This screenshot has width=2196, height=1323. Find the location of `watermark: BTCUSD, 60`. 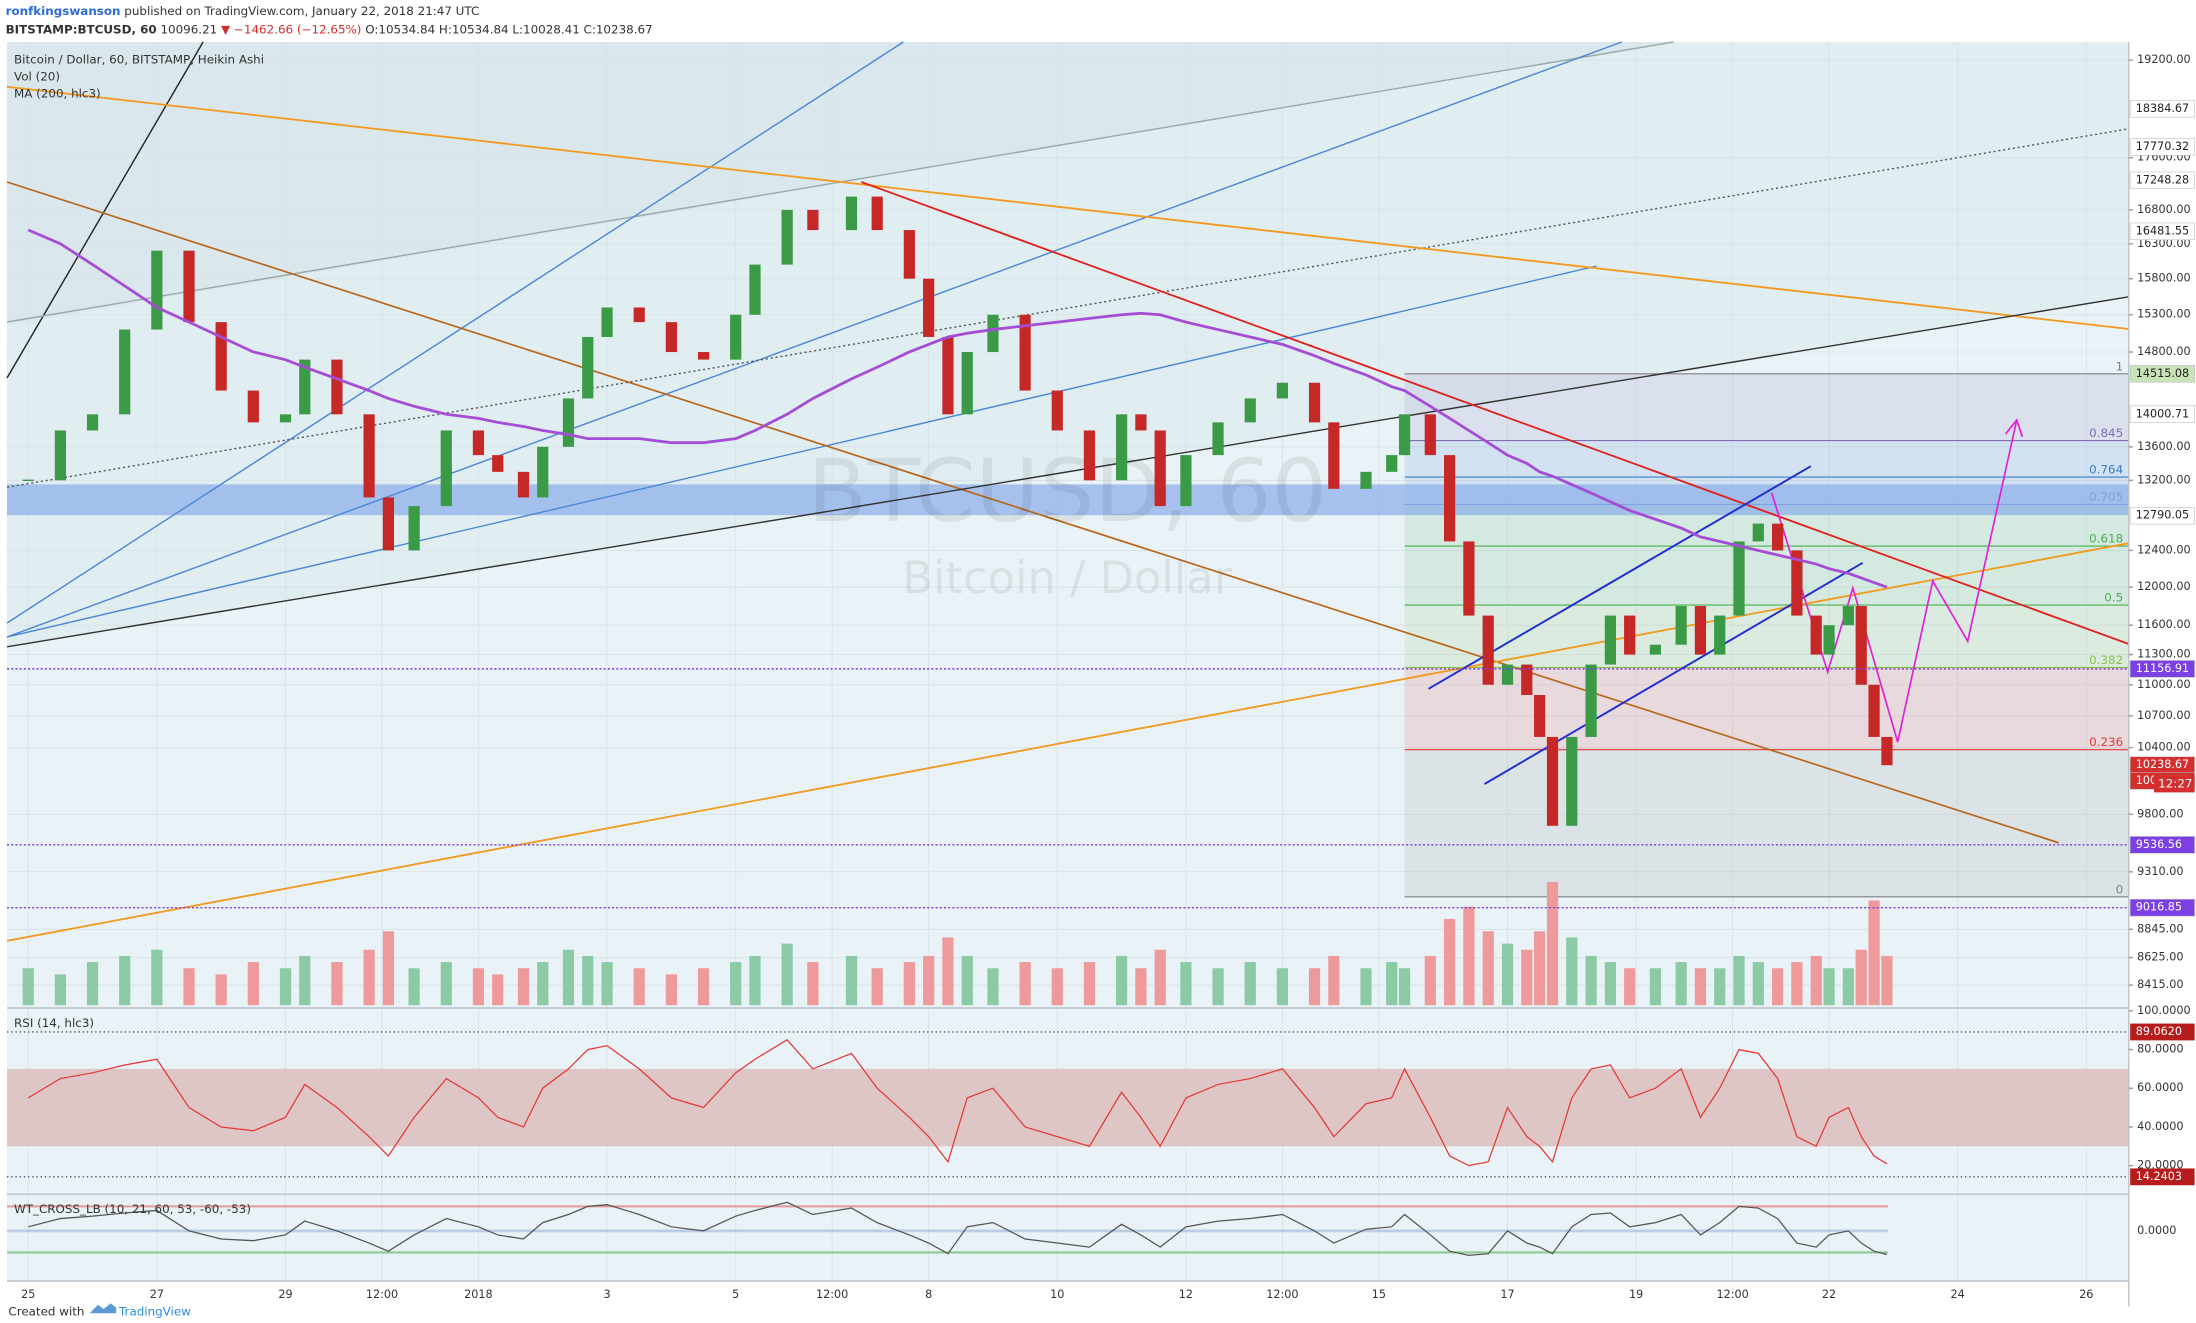

watermark: BTCUSD, 60 is located at coordinates (1067, 491).